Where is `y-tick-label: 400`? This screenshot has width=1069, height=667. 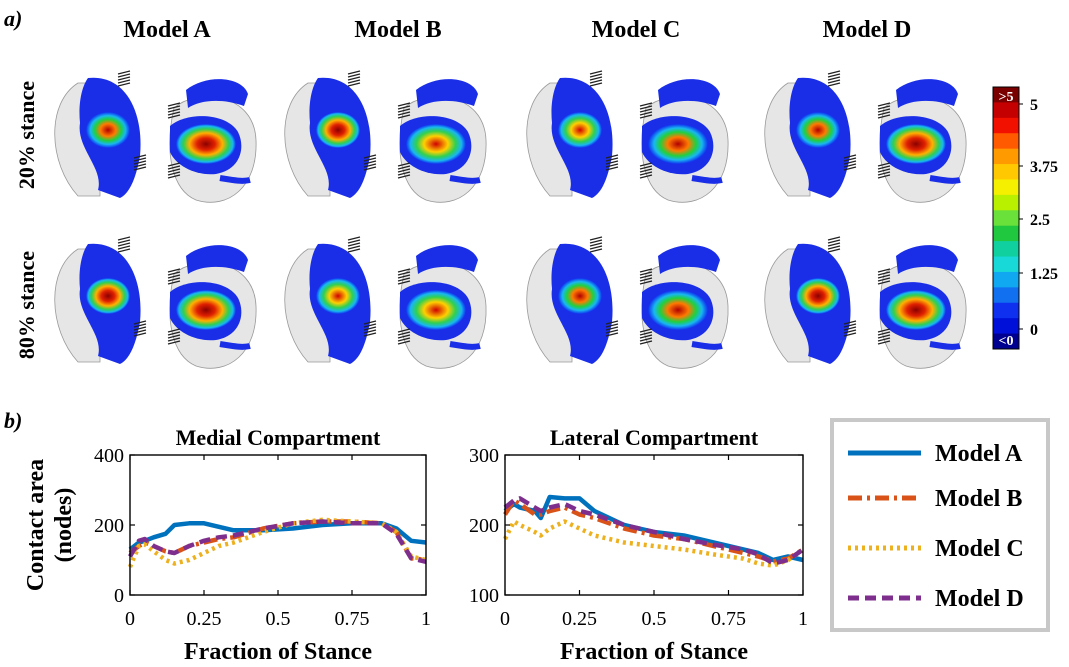
y-tick-label: 400 is located at coordinates (109, 456).